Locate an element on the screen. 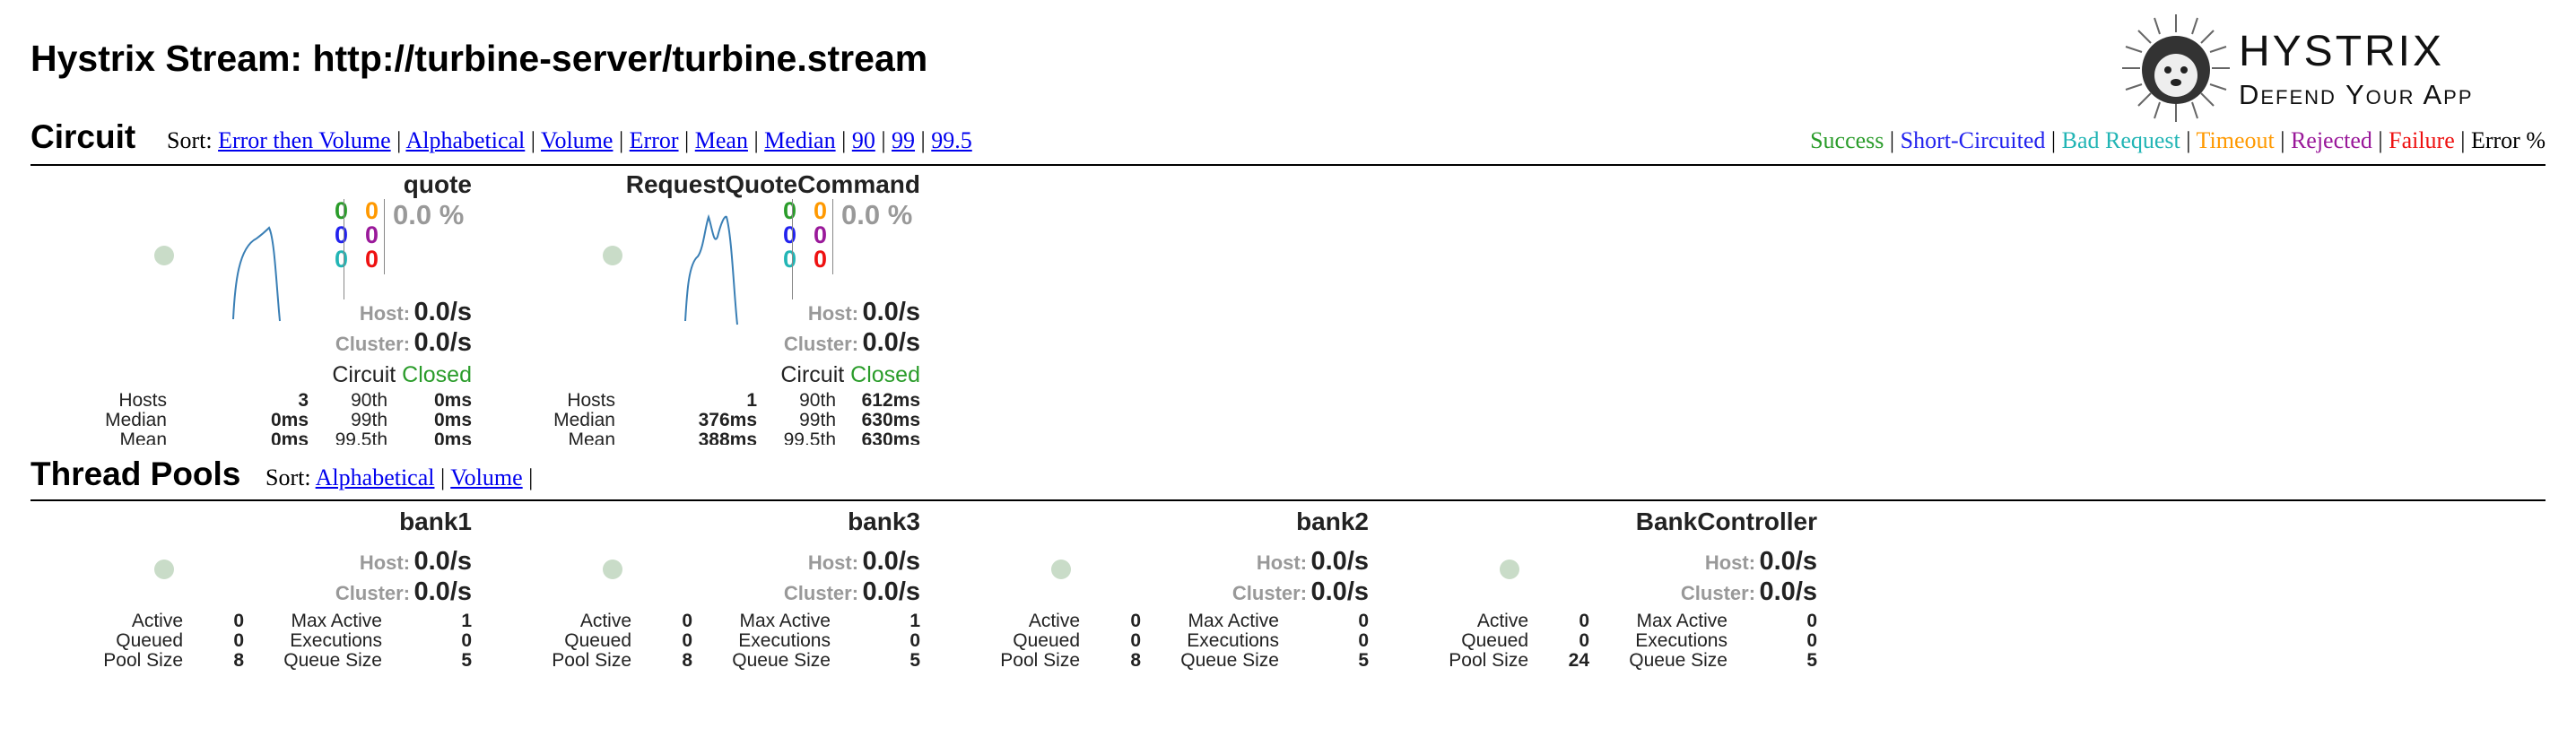 The height and width of the screenshot is (746, 2576). sort-alphabetical-link: Alphabetical is located at coordinates (465, 140).